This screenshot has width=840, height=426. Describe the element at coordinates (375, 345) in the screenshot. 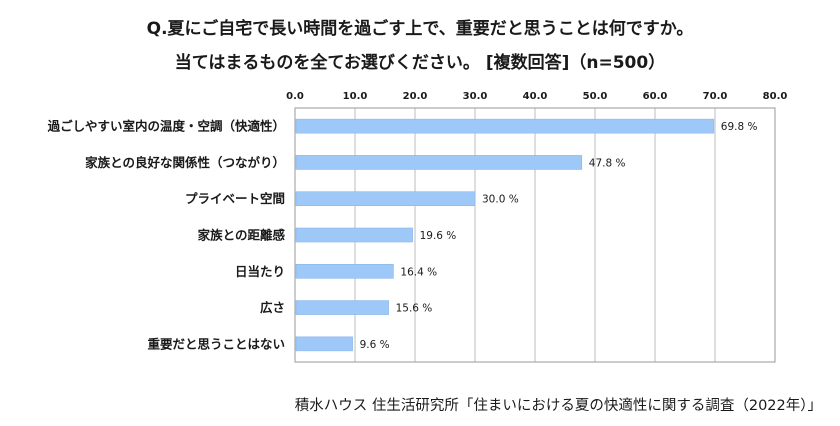

I see `data-label: 9.6 %` at that location.